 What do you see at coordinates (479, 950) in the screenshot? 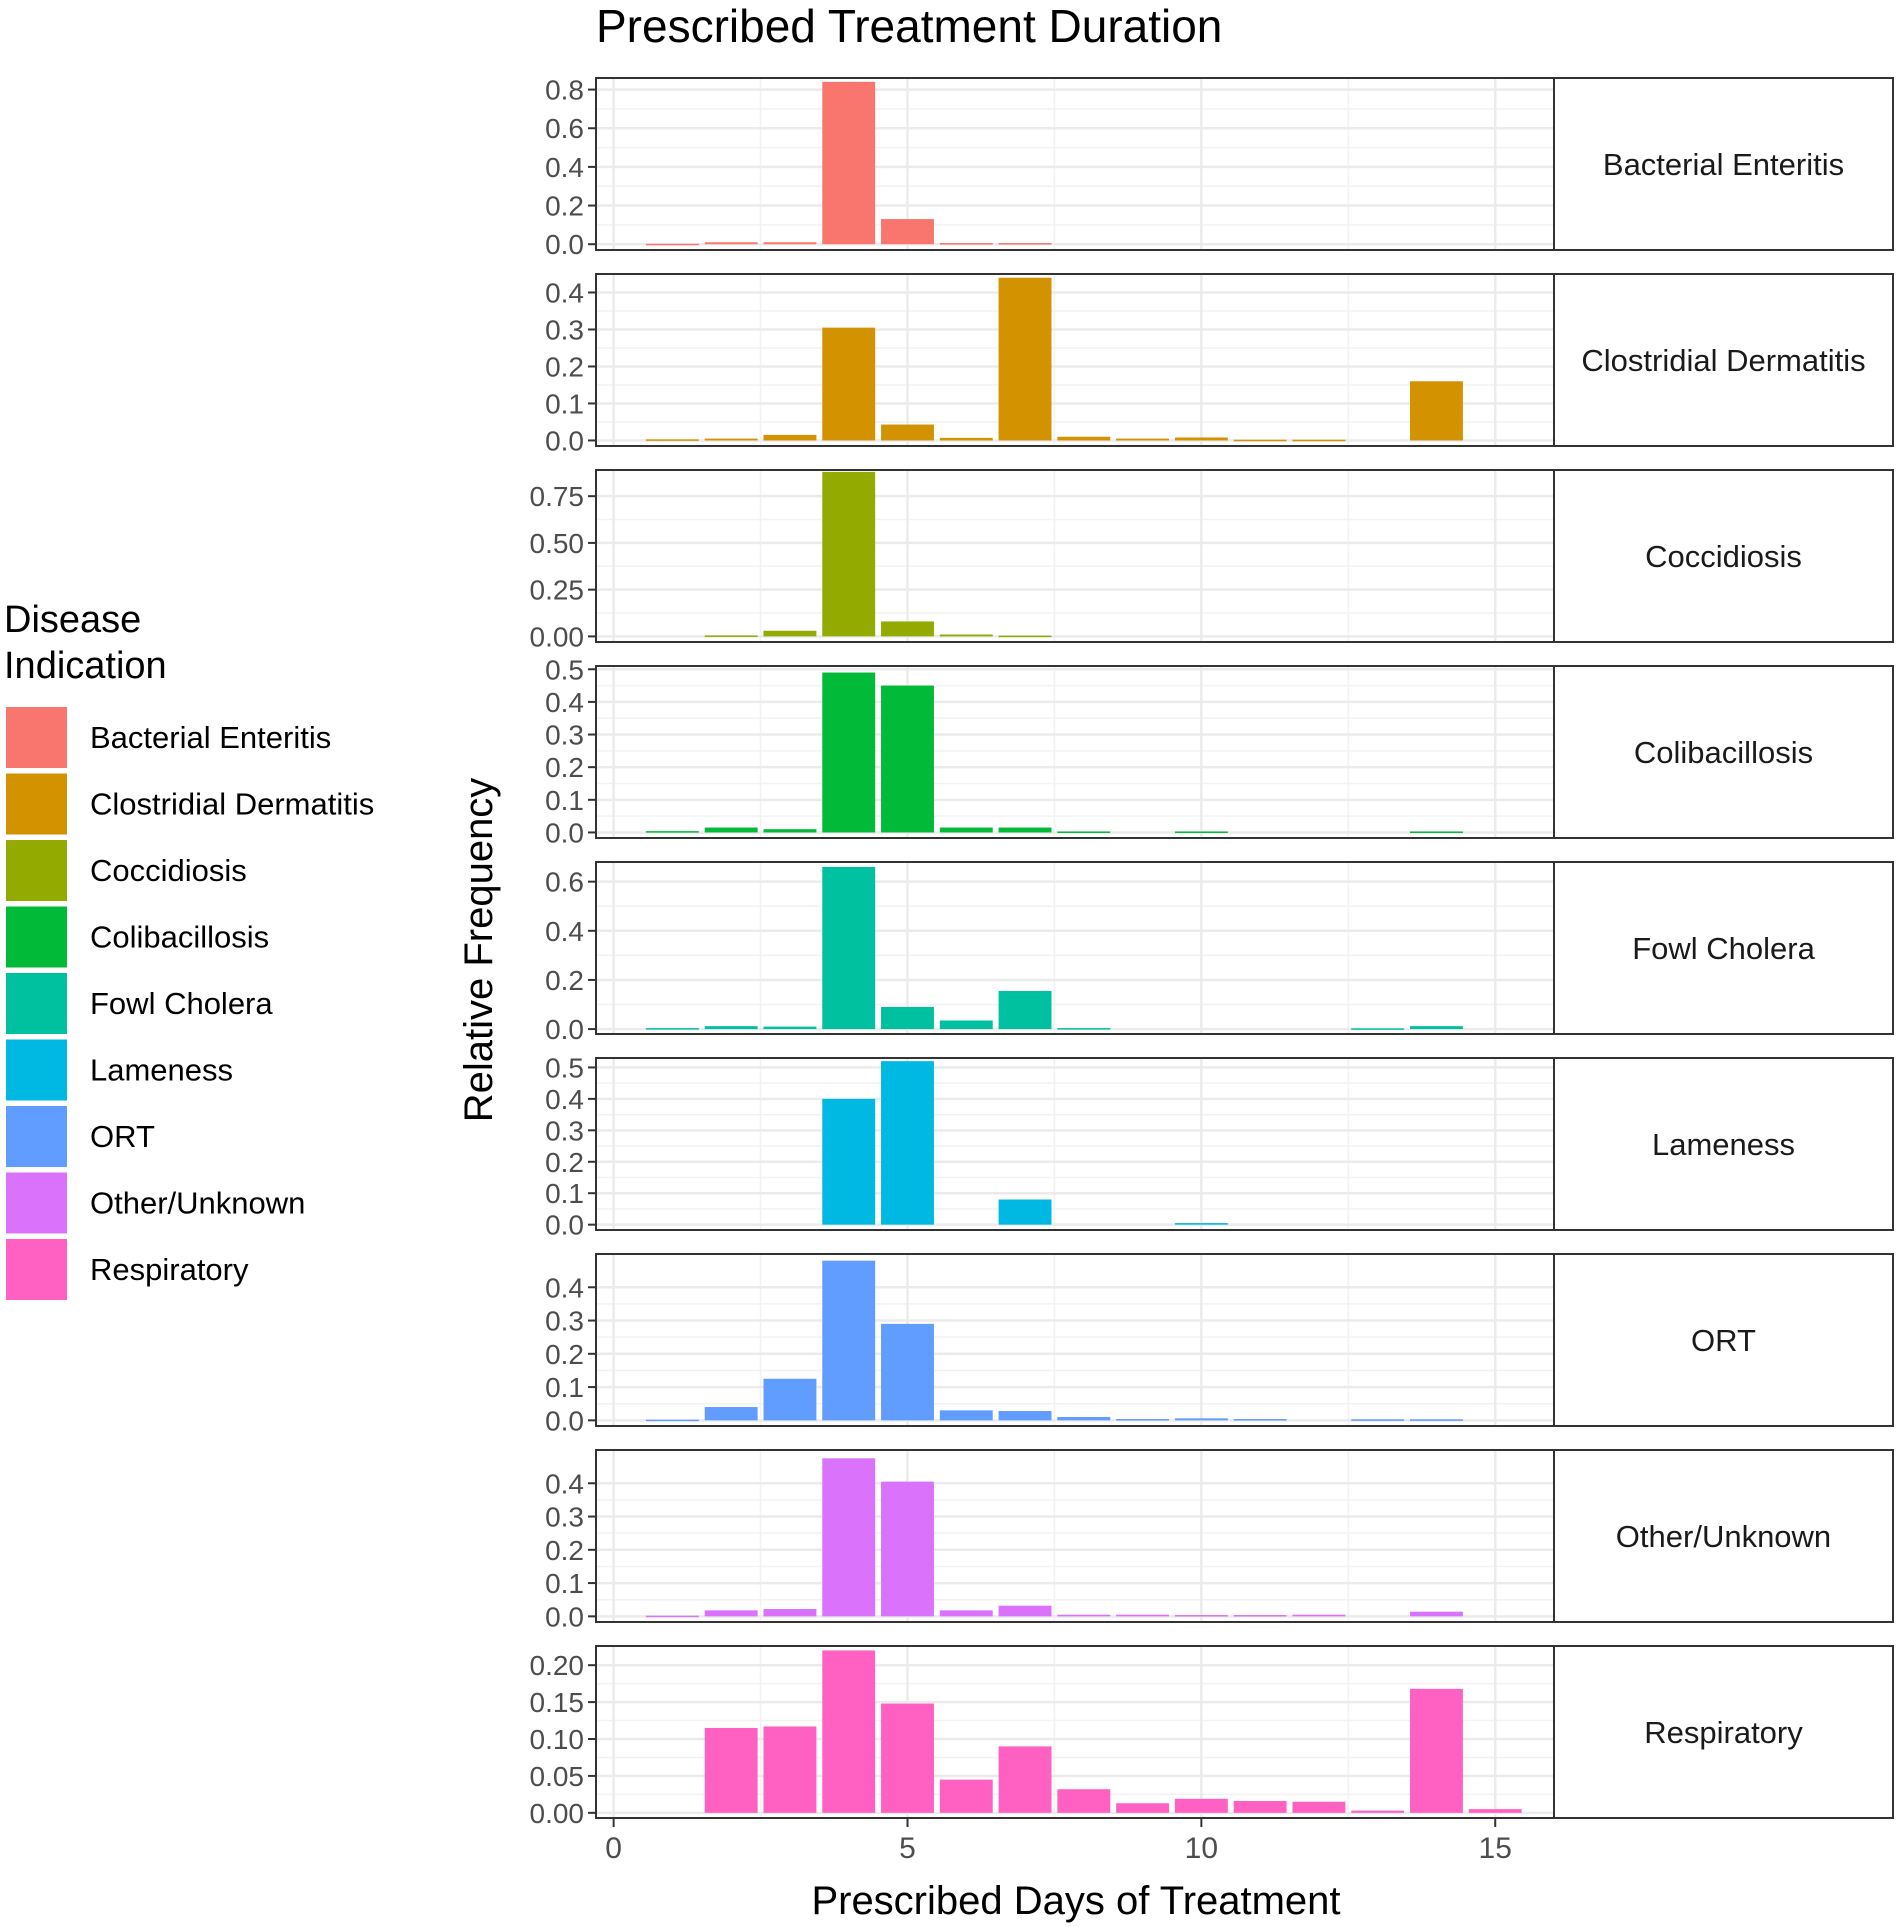
I see `y-axis-label: Relative Frequency` at bounding box center [479, 950].